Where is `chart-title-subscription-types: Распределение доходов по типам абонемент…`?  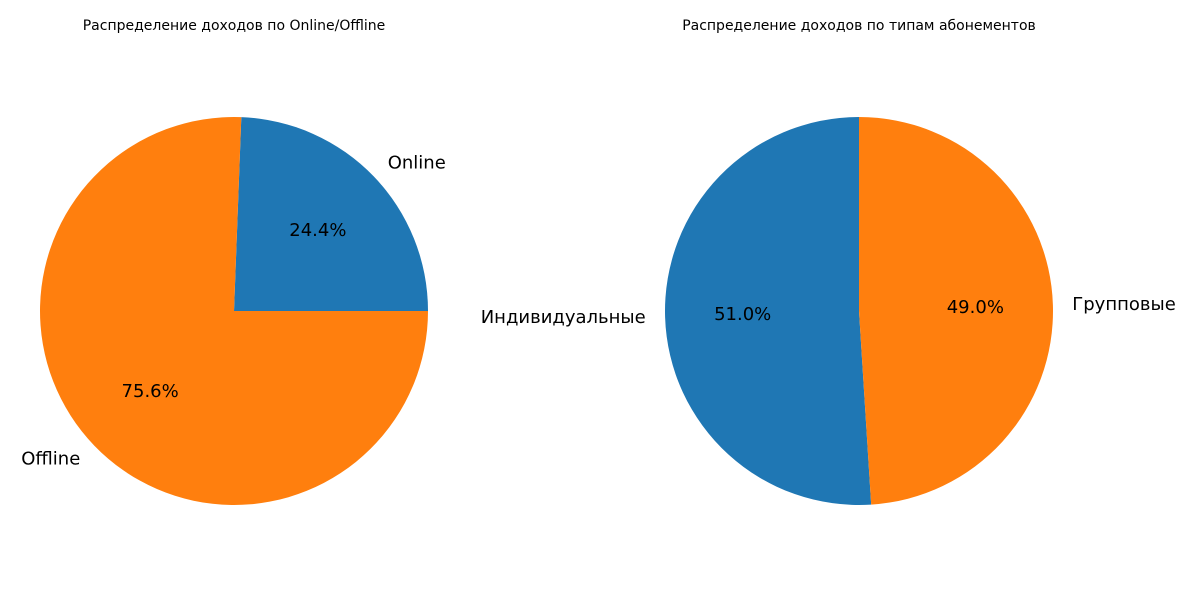
chart-title-subscription-types: Распределение доходов по типам абонемент… is located at coordinates (859, 26).